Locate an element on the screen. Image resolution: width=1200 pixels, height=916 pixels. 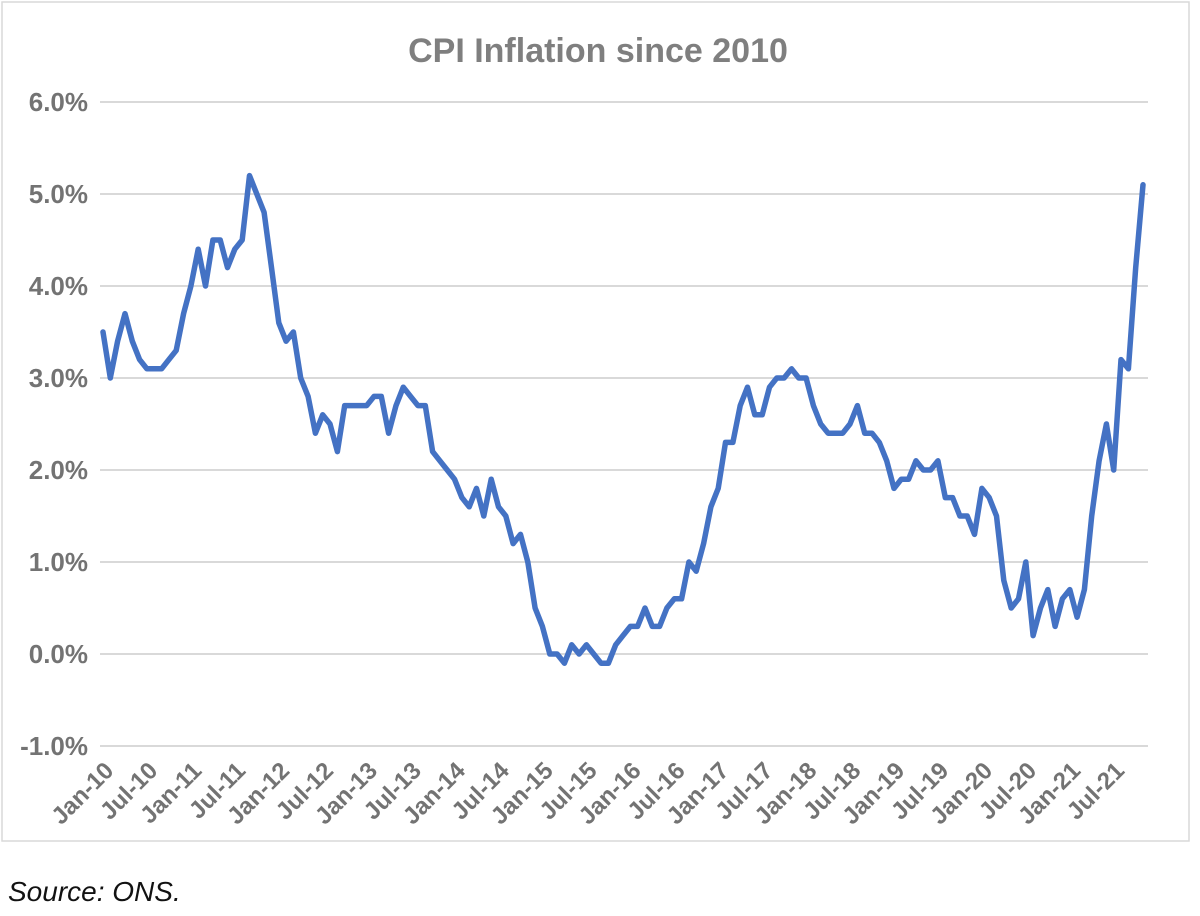
source-note: Source: ONS. is located at coordinates (94, 891).